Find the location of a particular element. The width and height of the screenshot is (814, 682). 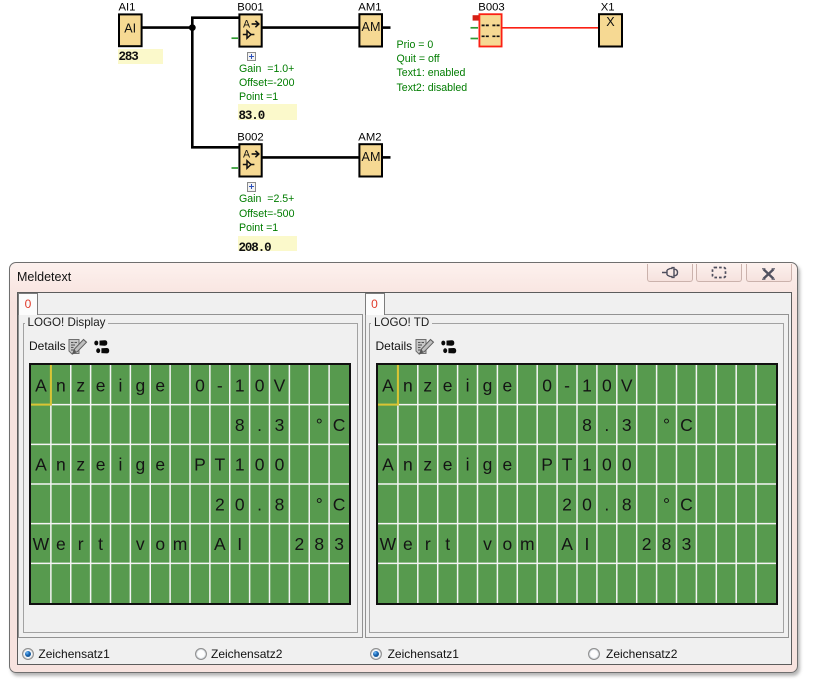

svg-text: AI1 is located at coordinates (127, 8).